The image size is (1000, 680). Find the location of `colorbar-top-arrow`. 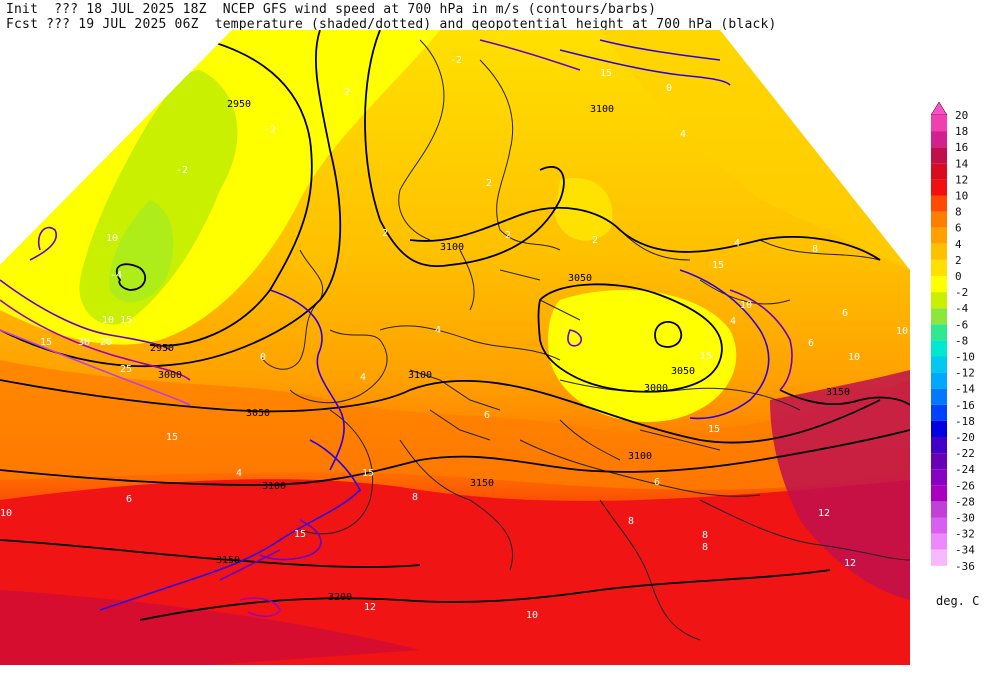

colorbar-top-arrow is located at coordinates (939, 108).